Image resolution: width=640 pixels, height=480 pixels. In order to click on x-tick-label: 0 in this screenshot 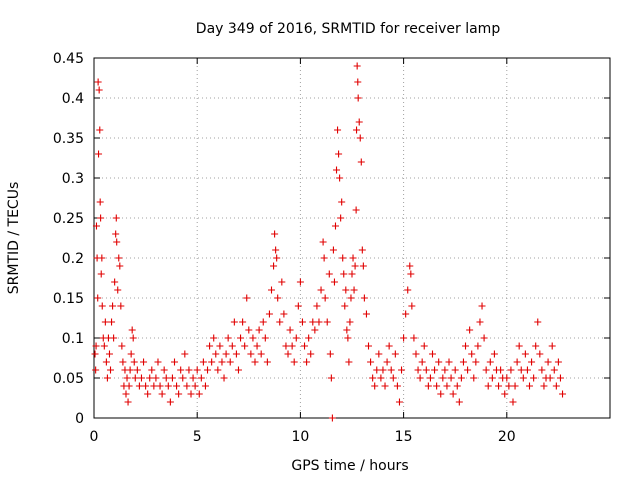, I will do `click(94, 437)`.